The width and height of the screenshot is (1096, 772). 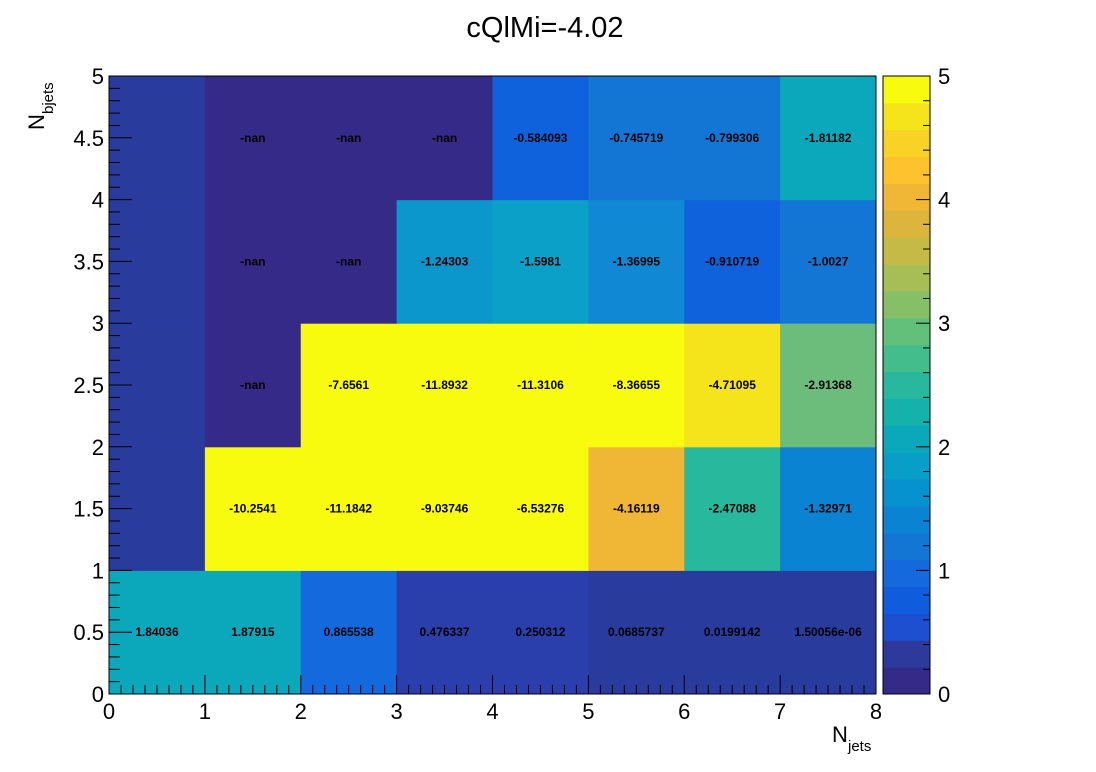 I want to click on y-tick-label: 3.5, so click(x=88, y=261).